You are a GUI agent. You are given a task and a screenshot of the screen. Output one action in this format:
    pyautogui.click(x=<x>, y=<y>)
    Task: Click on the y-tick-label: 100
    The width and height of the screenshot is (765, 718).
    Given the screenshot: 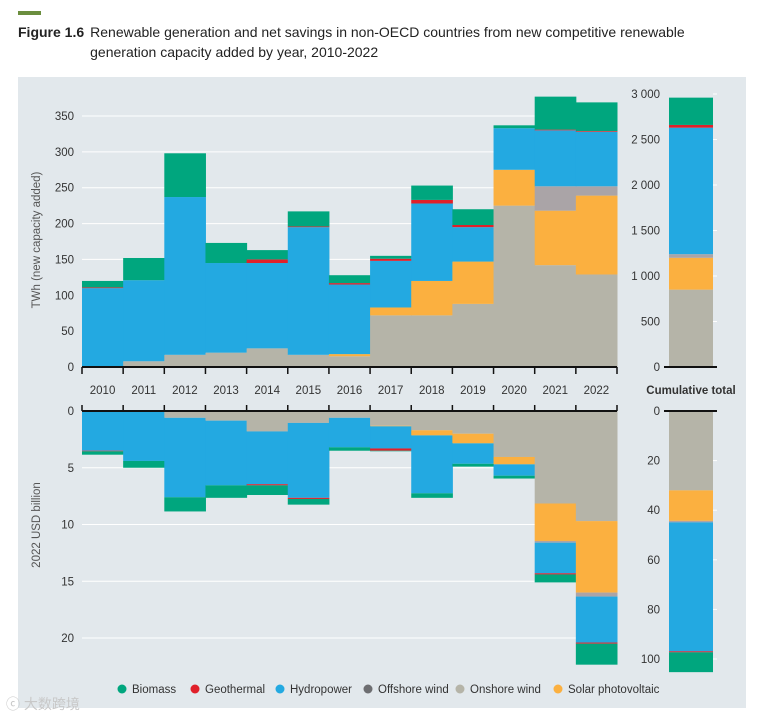 What is the action you would take?
    pyautogui.click(x=64, y=296)
    